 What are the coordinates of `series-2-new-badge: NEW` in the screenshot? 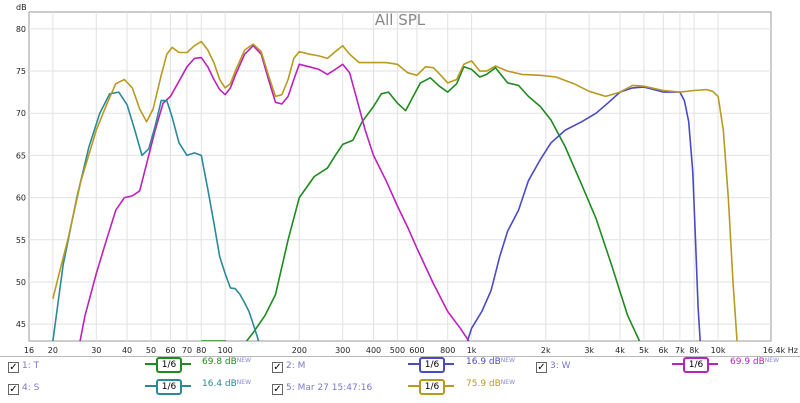 It's located at (508, 360).